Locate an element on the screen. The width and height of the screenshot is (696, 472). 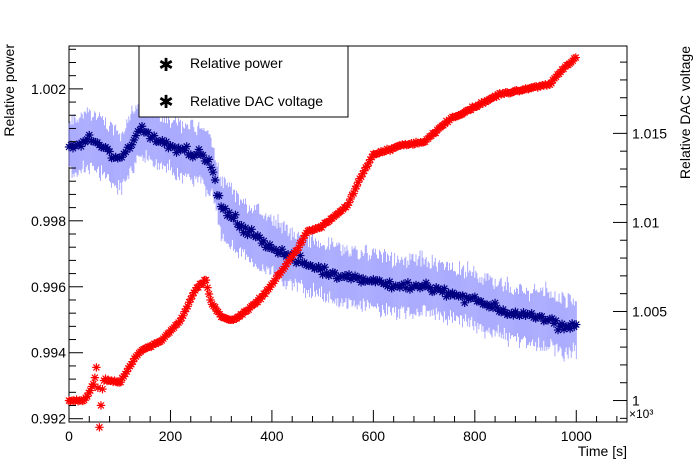
left-tick-label: 0.994 is located at coordinates (48, 353).